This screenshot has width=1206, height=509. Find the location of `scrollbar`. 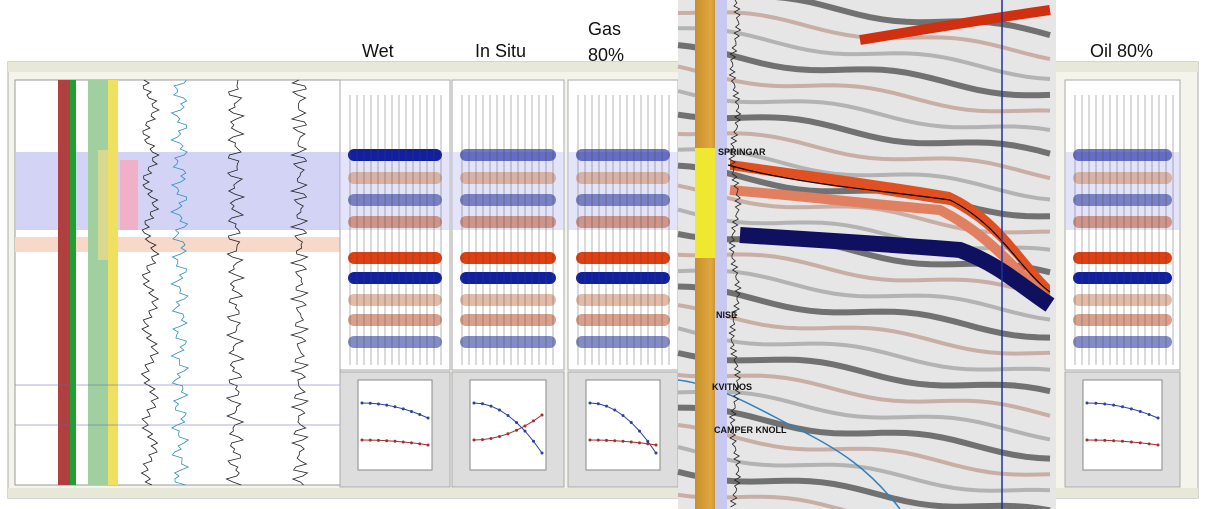

scrollbar is located at coordinates (603, 493).